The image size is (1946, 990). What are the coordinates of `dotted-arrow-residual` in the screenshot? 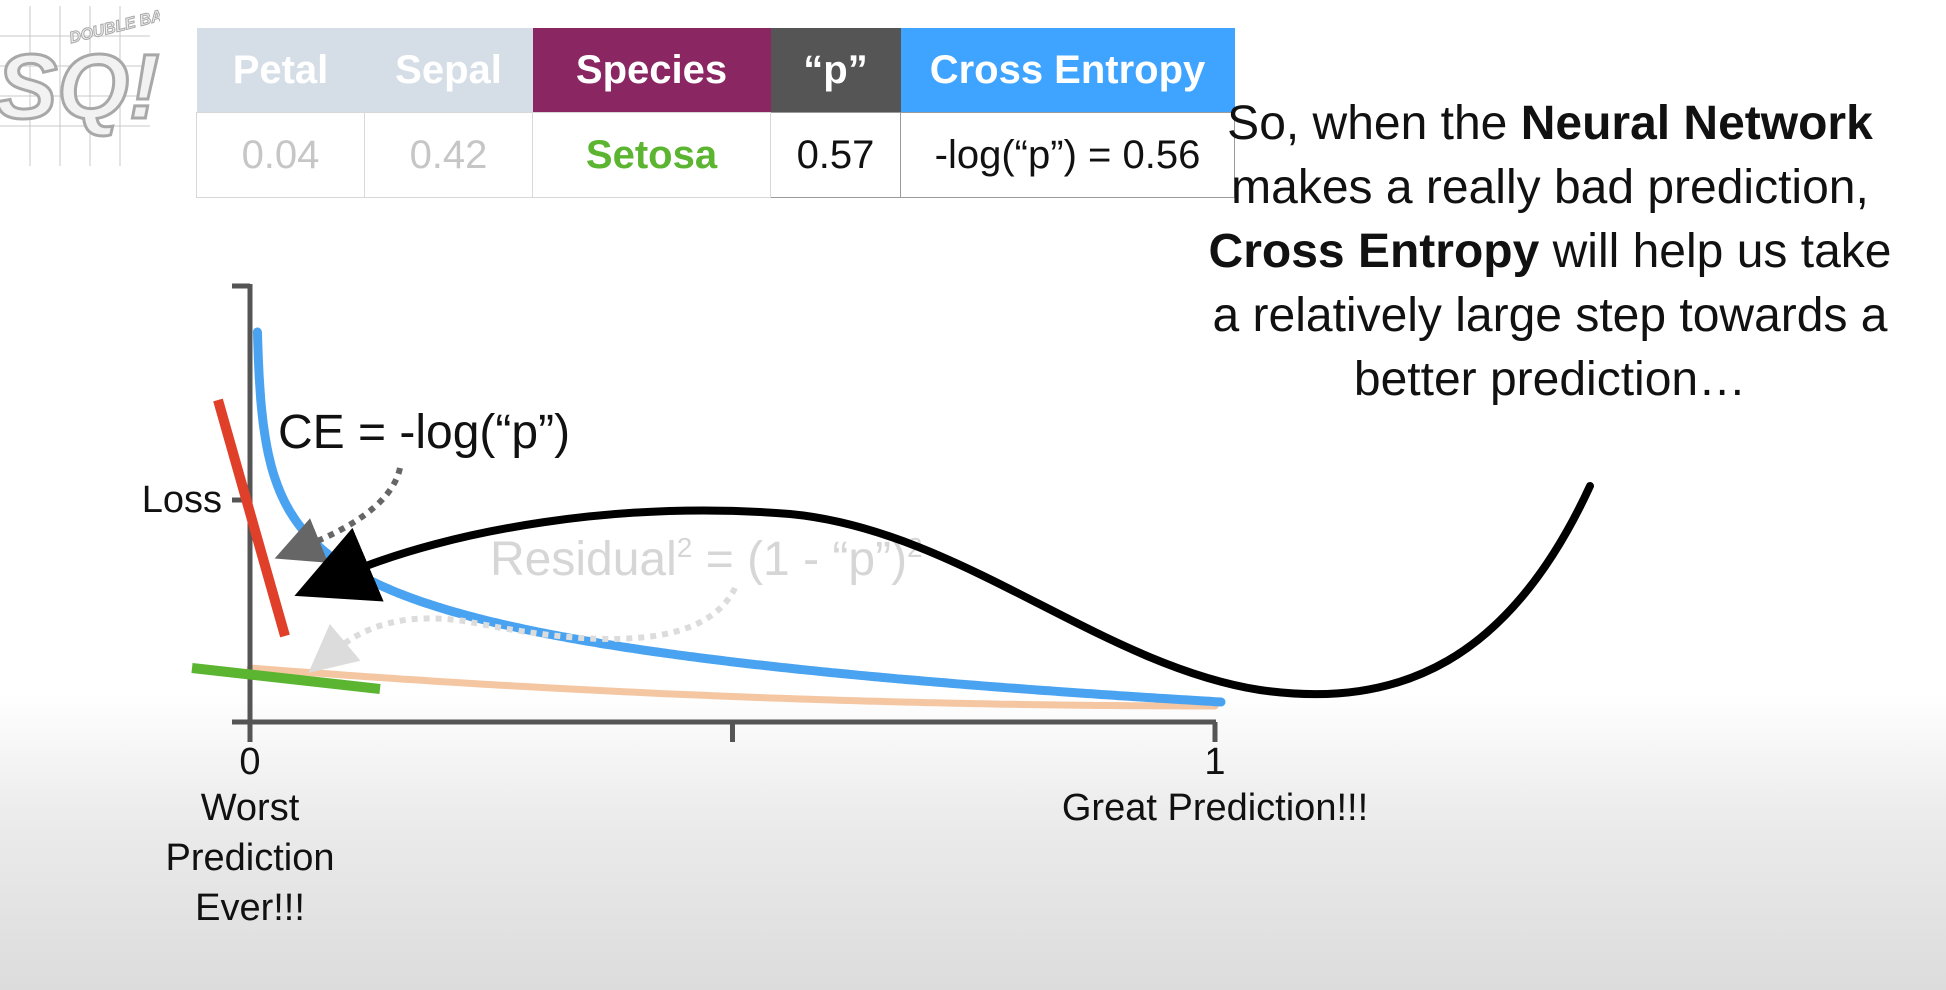 It's located at (523, 630).